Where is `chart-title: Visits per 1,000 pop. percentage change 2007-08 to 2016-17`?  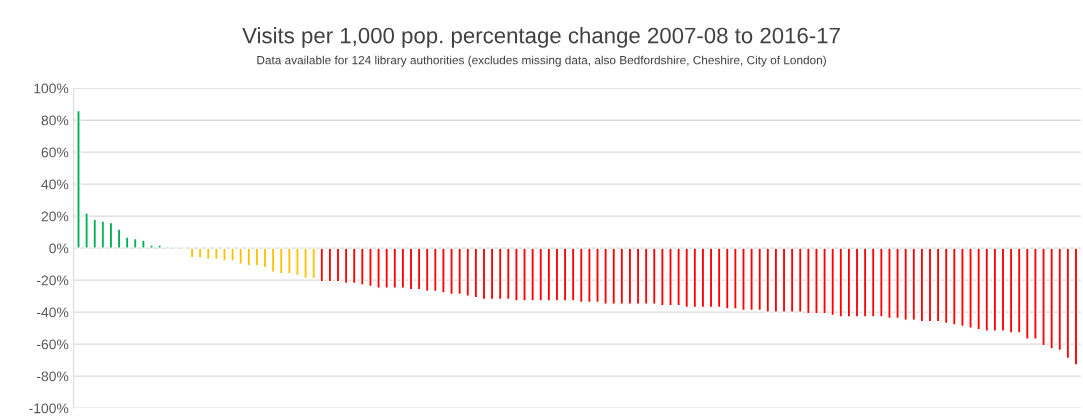 chart-title: Visits per 1,000 pop. percentage change 2007-08 to 2016-17 is located at coordinates (541, 37).